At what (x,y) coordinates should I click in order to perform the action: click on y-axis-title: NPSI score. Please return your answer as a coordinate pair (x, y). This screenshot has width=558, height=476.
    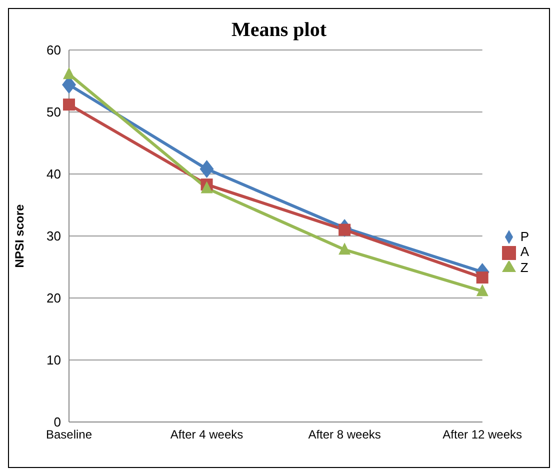
    Looking at the image, I should click on (19, 236).